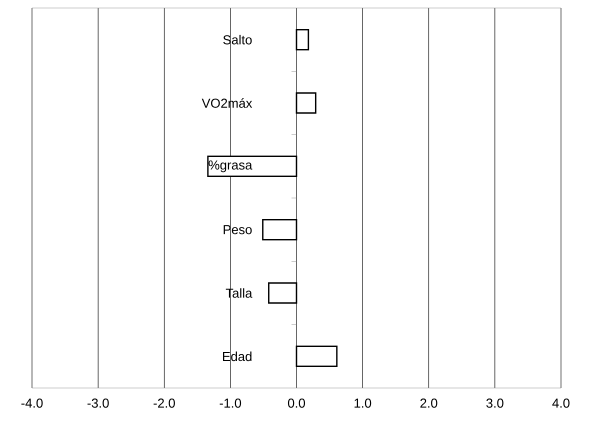  What do you see at coordinates (164, 403) in the screenshot?
I see `x-tick-label: -2.0` at bounding box center [164, 403].